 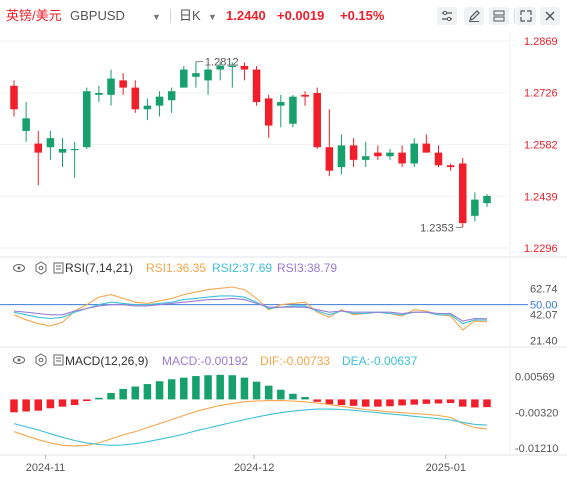 What do you see at coordinates (156, 17) in the screenshot?
I see `symbol-dropdown-icon: ▼` at bounding box center [156, 17].